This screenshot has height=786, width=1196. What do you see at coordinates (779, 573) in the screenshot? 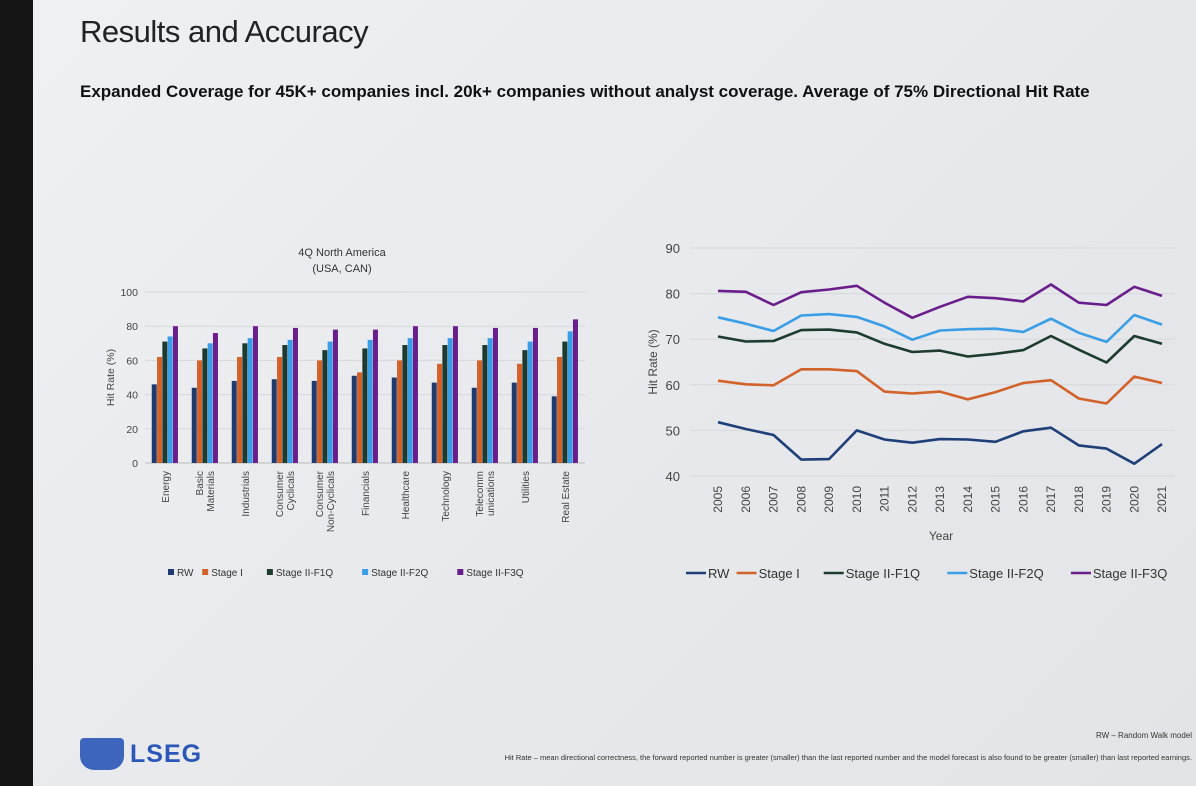
I see `line-legend-label: Stage I` at bounding box center [779, 573].